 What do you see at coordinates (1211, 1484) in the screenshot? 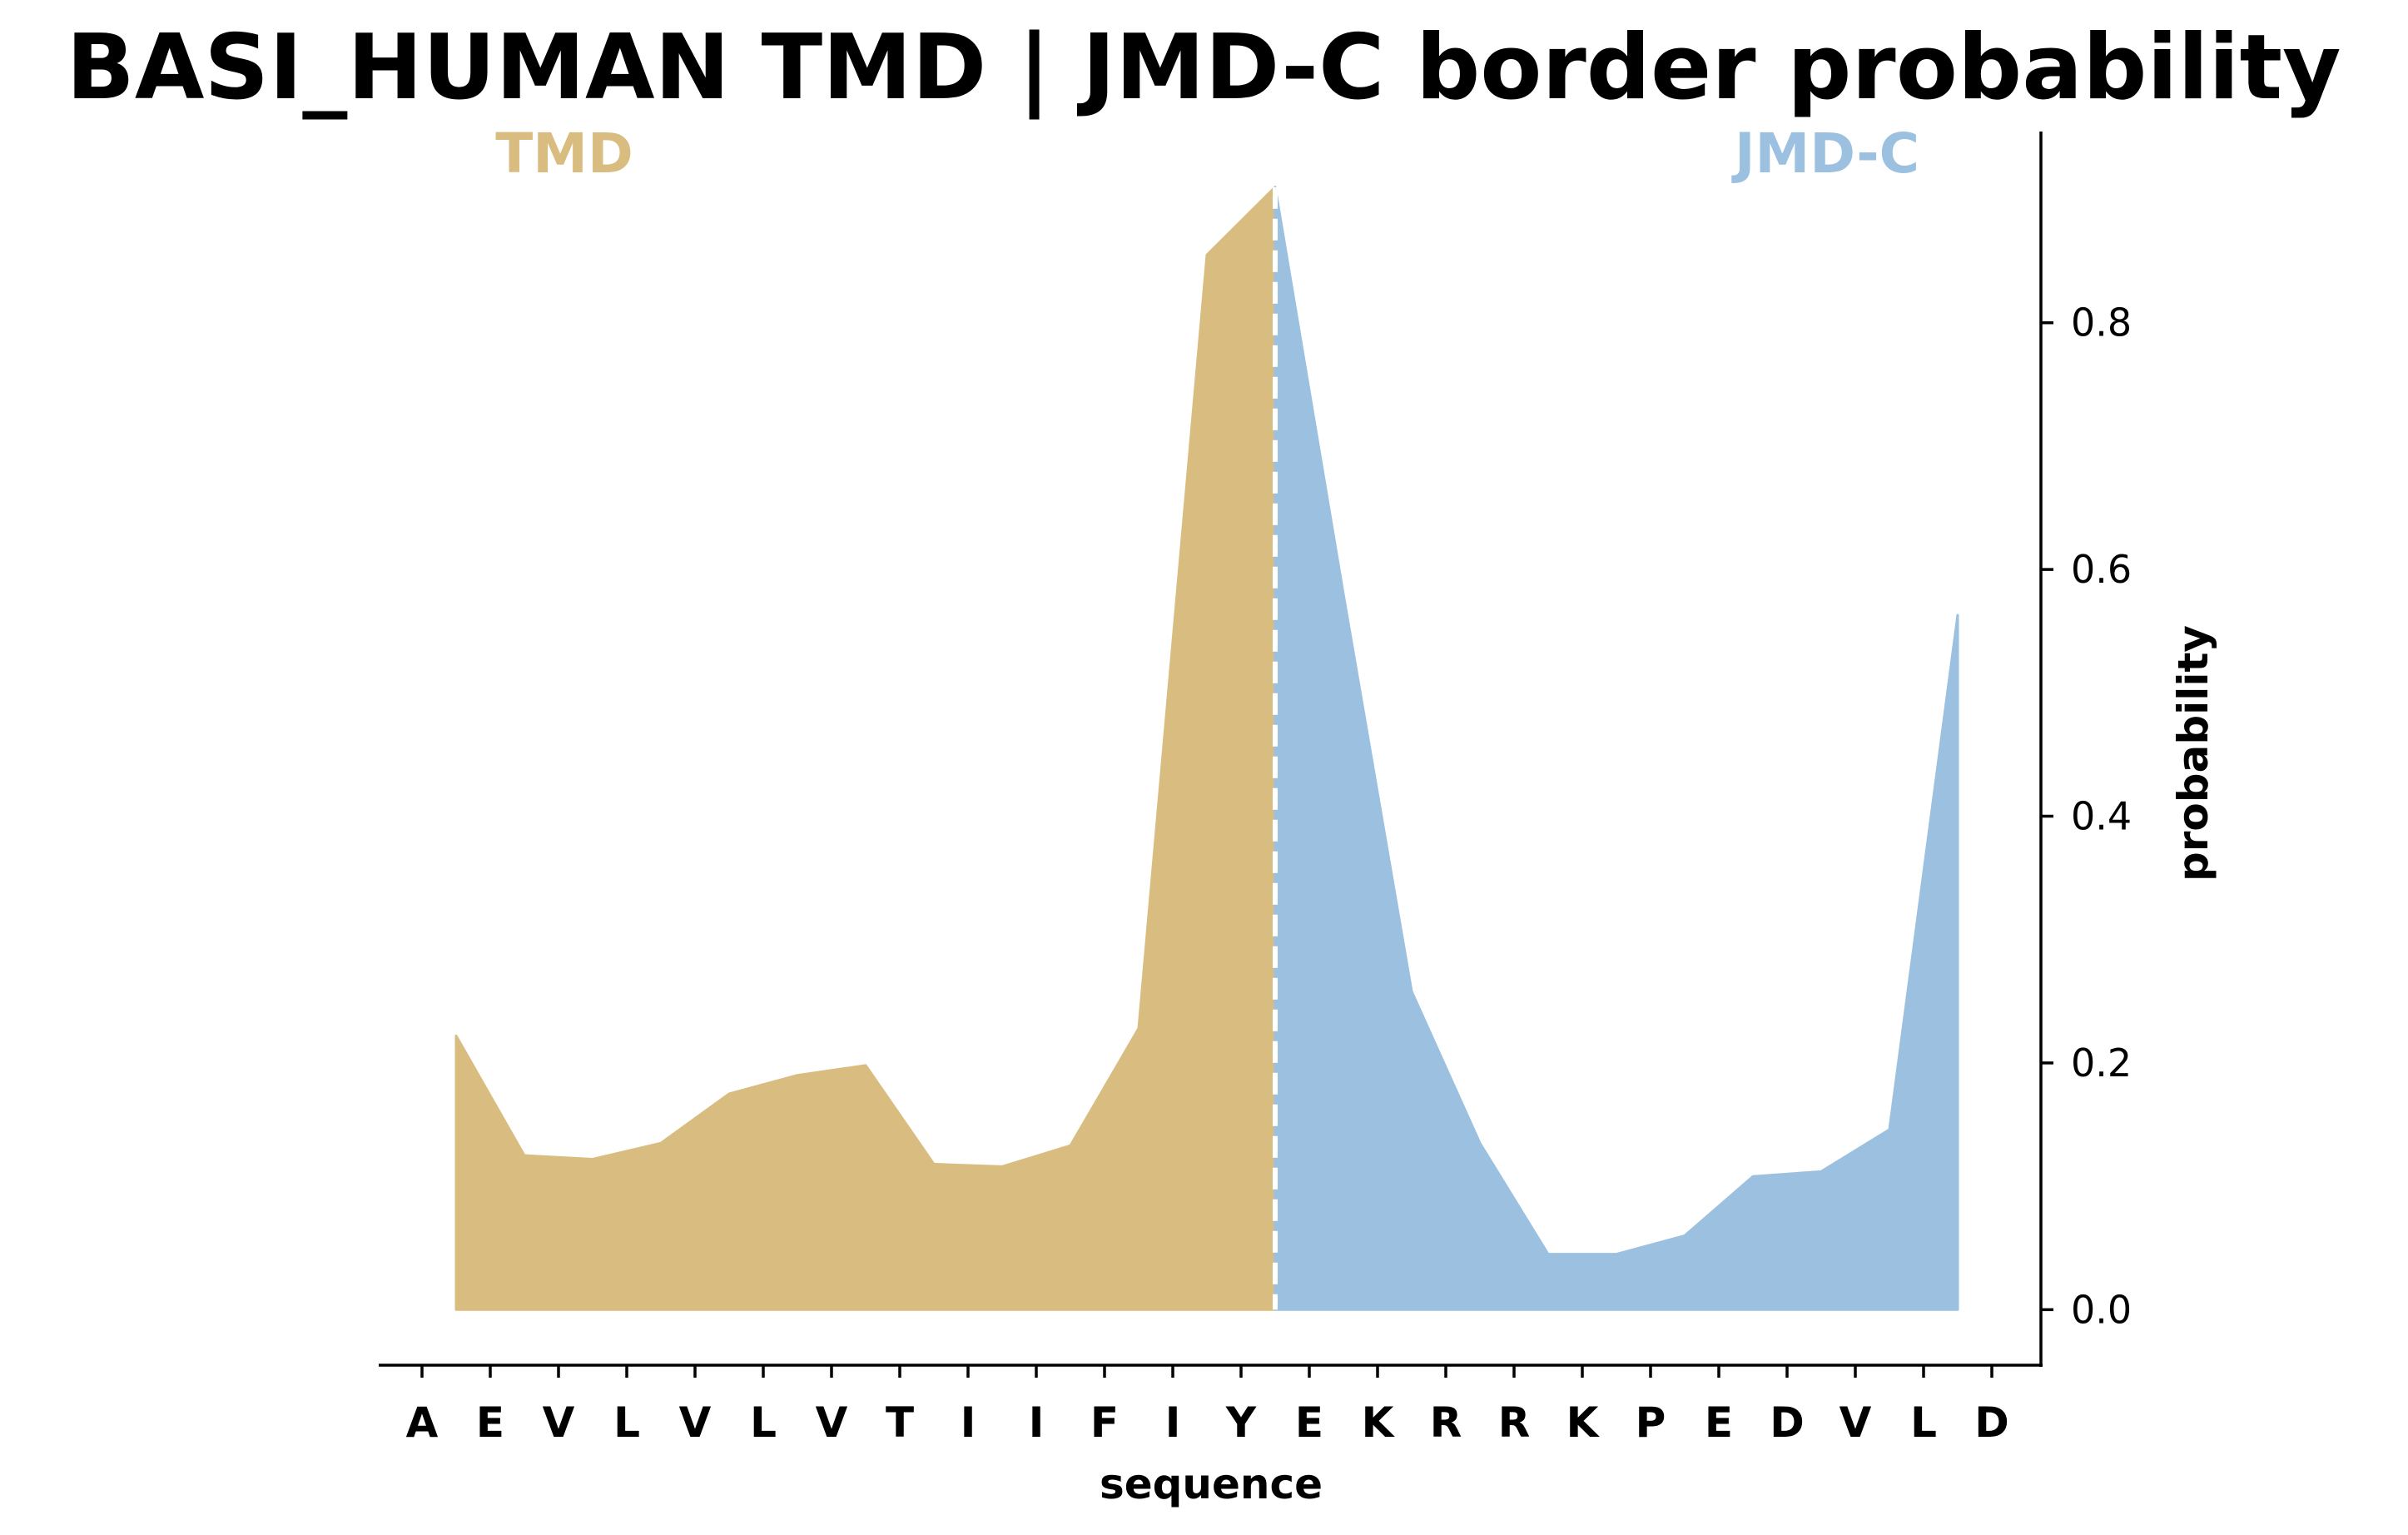
I see `x-axis-label: sequence` at bounding box center [1211, 1484].